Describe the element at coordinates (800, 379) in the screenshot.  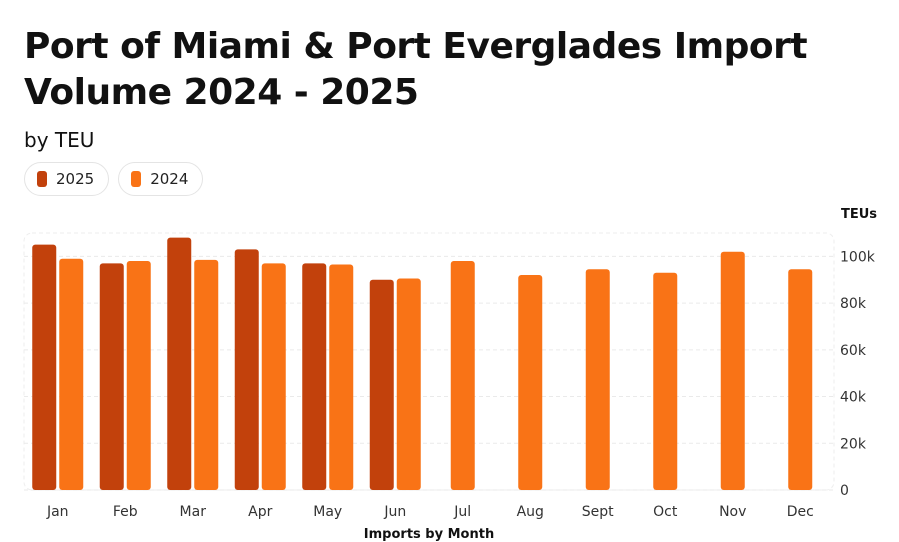
I see `bar-2024-dec` at that location.